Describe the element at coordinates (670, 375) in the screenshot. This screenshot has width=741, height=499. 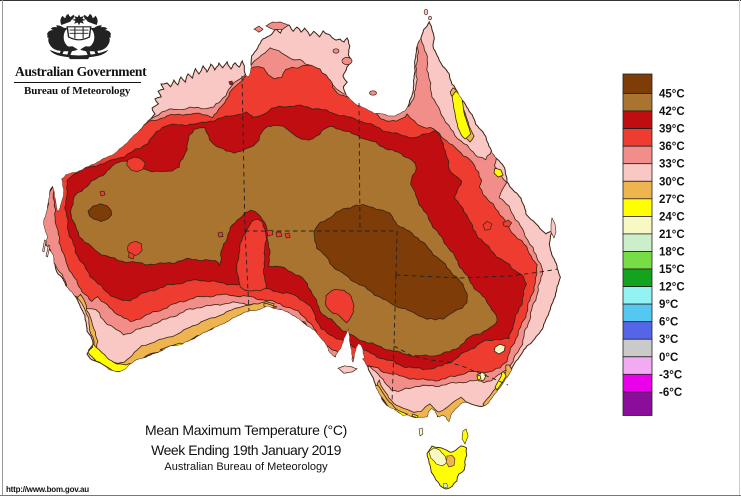
I see `svg-text: -3°C` at that location.